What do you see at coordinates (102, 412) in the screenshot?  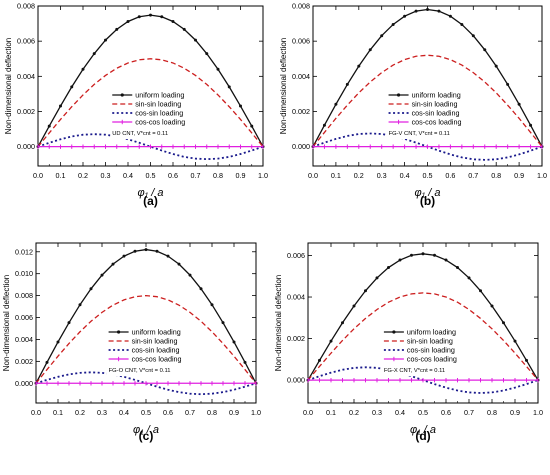 I see `x-tick-label: 0.3` at bounding box center [102, 412].